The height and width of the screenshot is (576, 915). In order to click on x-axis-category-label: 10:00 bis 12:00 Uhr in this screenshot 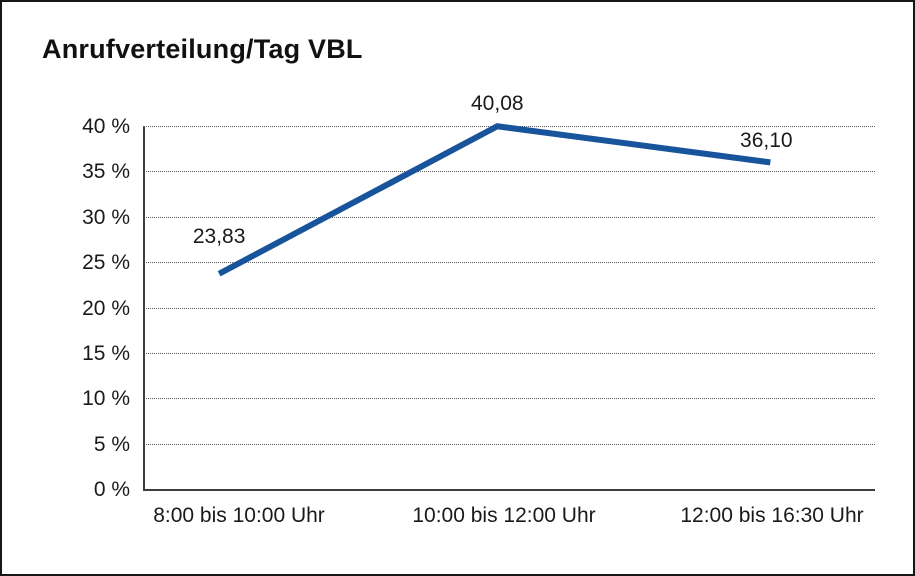, I will do `click(504, 515)`.